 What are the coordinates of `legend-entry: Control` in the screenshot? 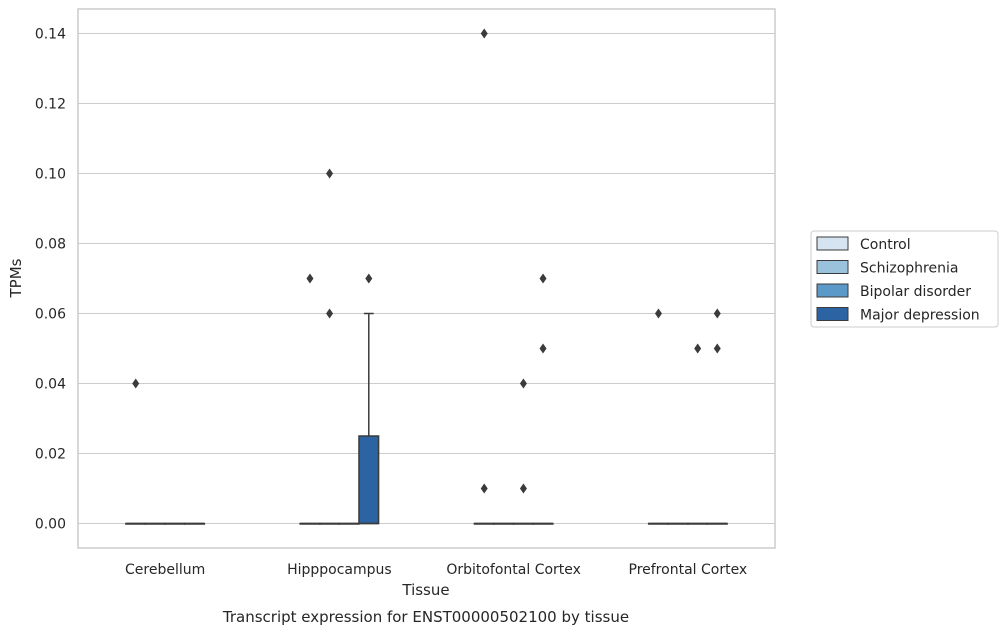 It's located at (885, 245).